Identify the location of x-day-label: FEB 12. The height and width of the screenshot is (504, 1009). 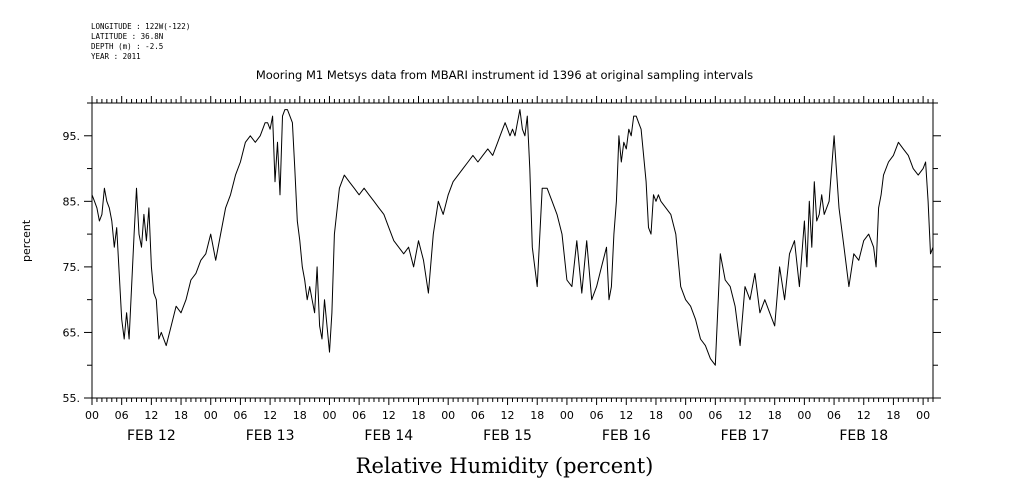
(151, 436).